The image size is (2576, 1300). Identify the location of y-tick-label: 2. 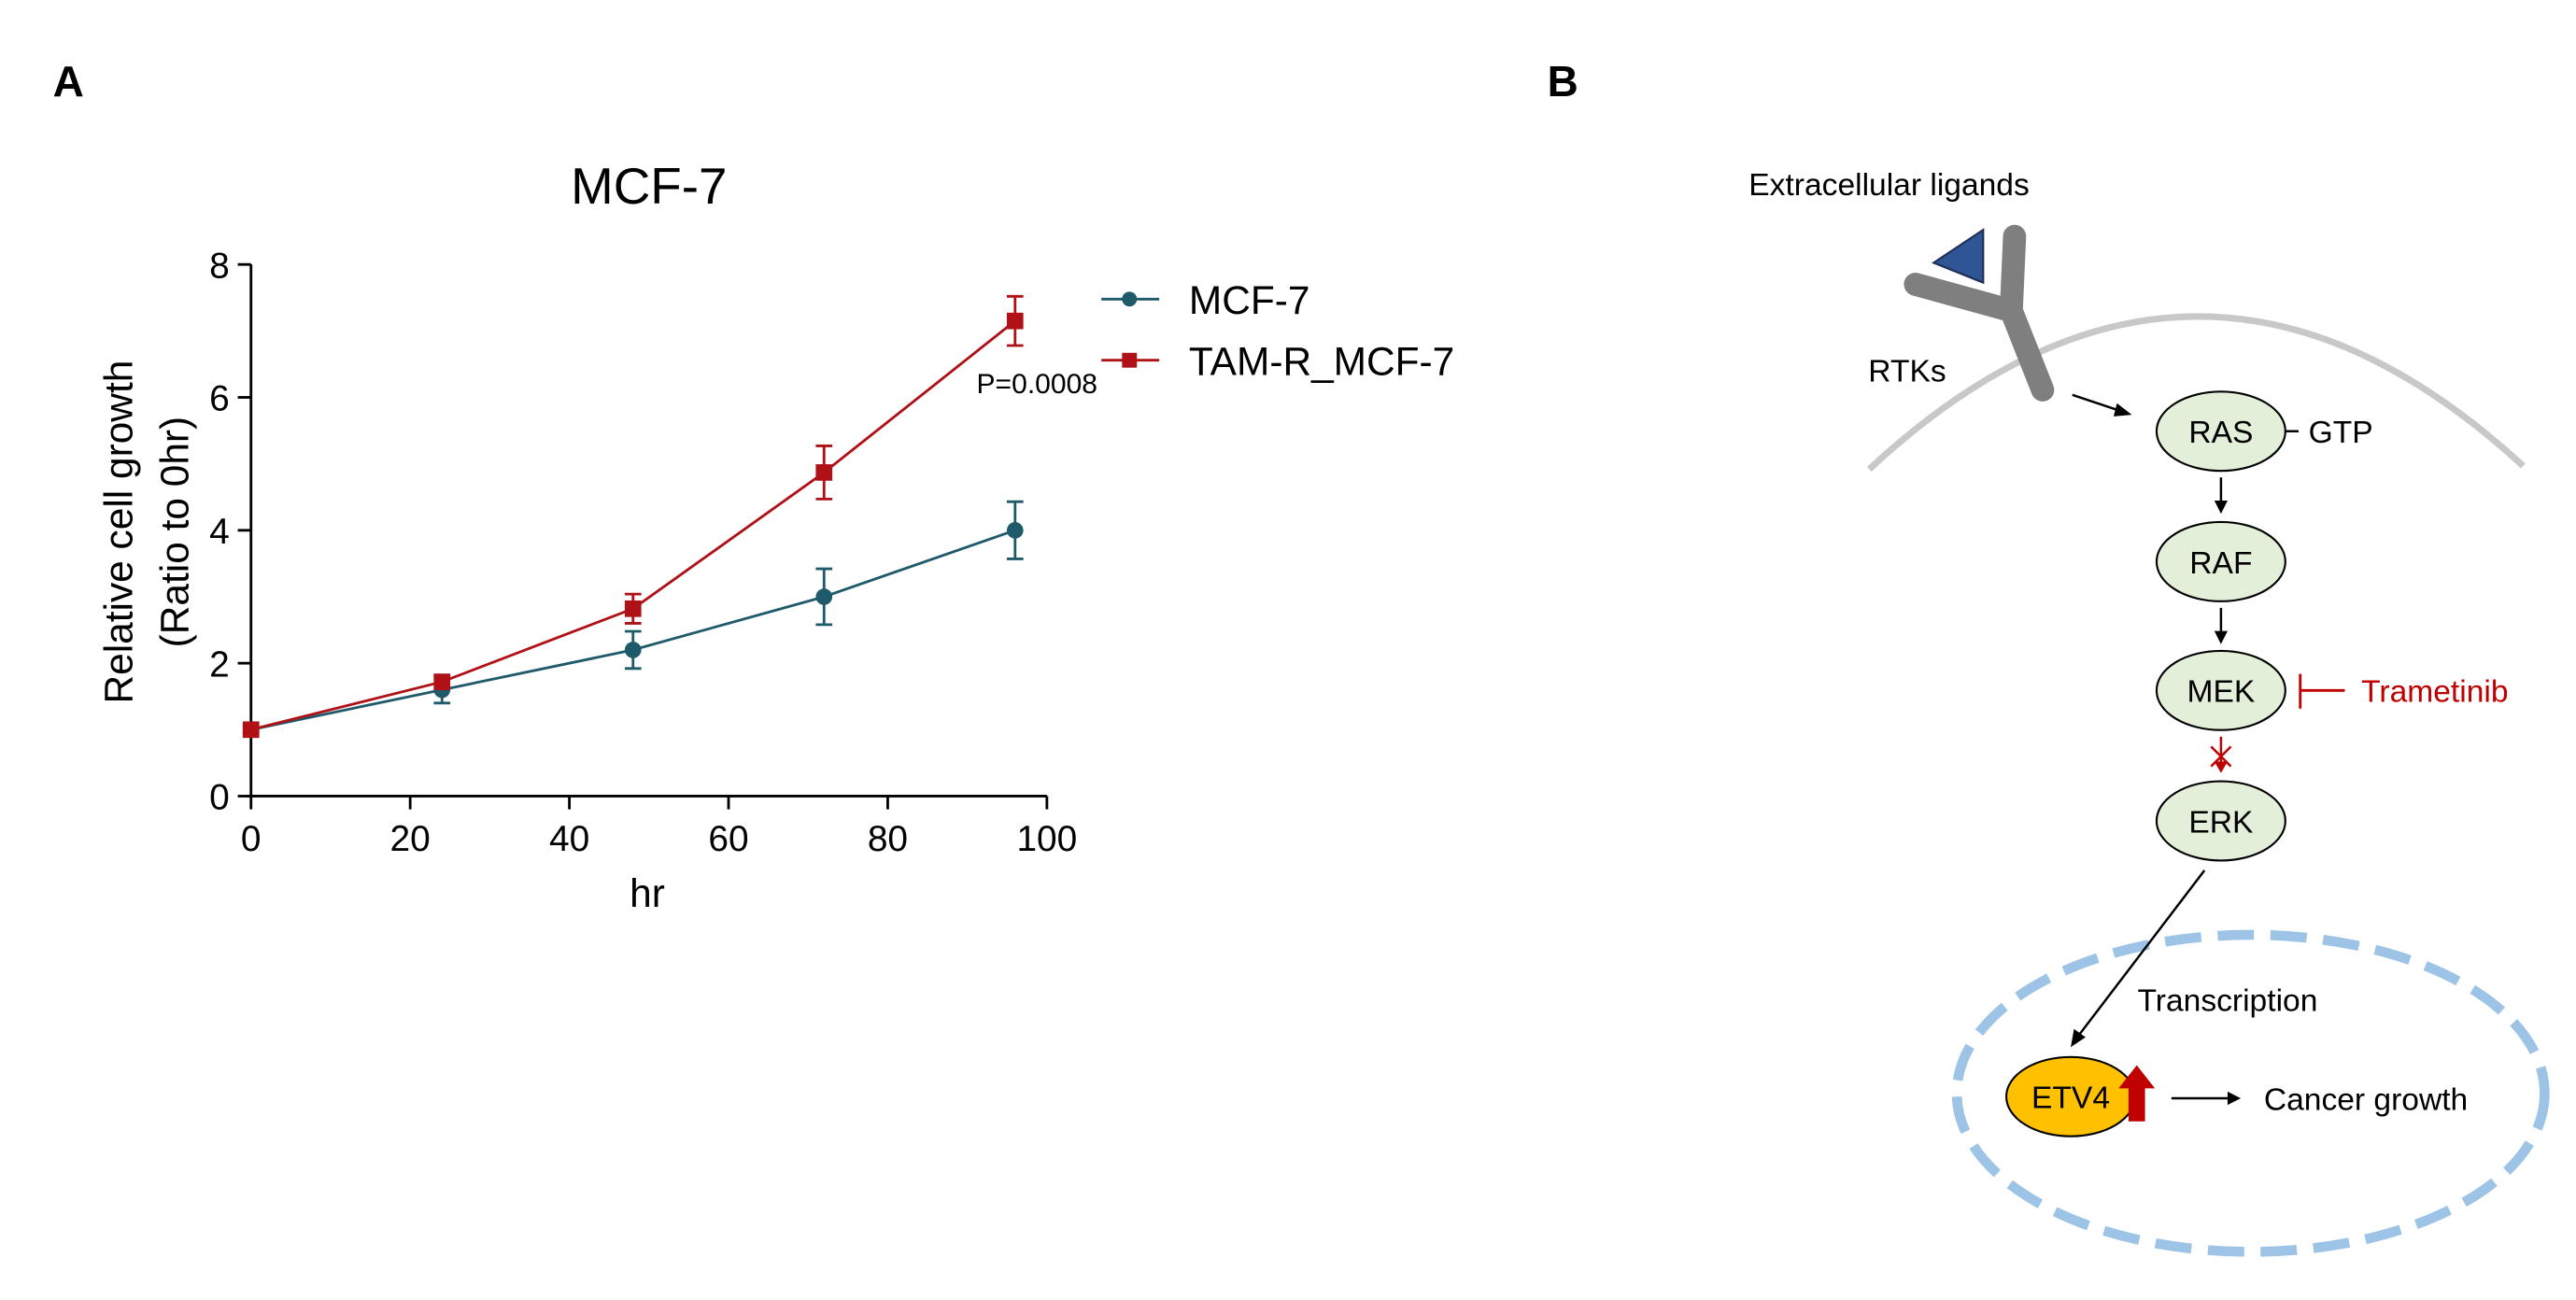
(219, 664).